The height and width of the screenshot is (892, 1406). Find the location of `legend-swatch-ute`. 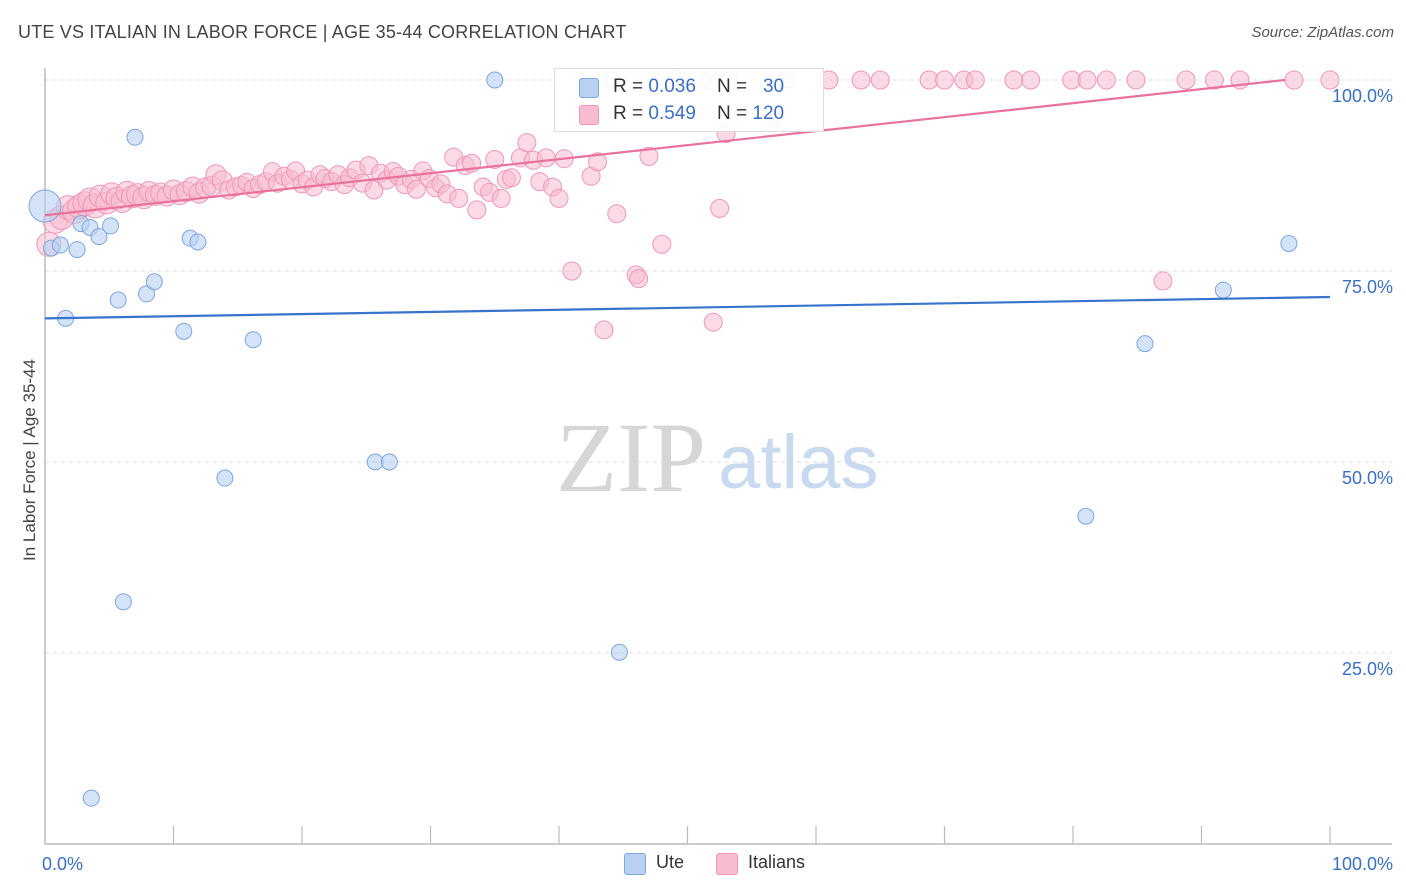

legend-swatch-ute is located at coordinates (589, 88).